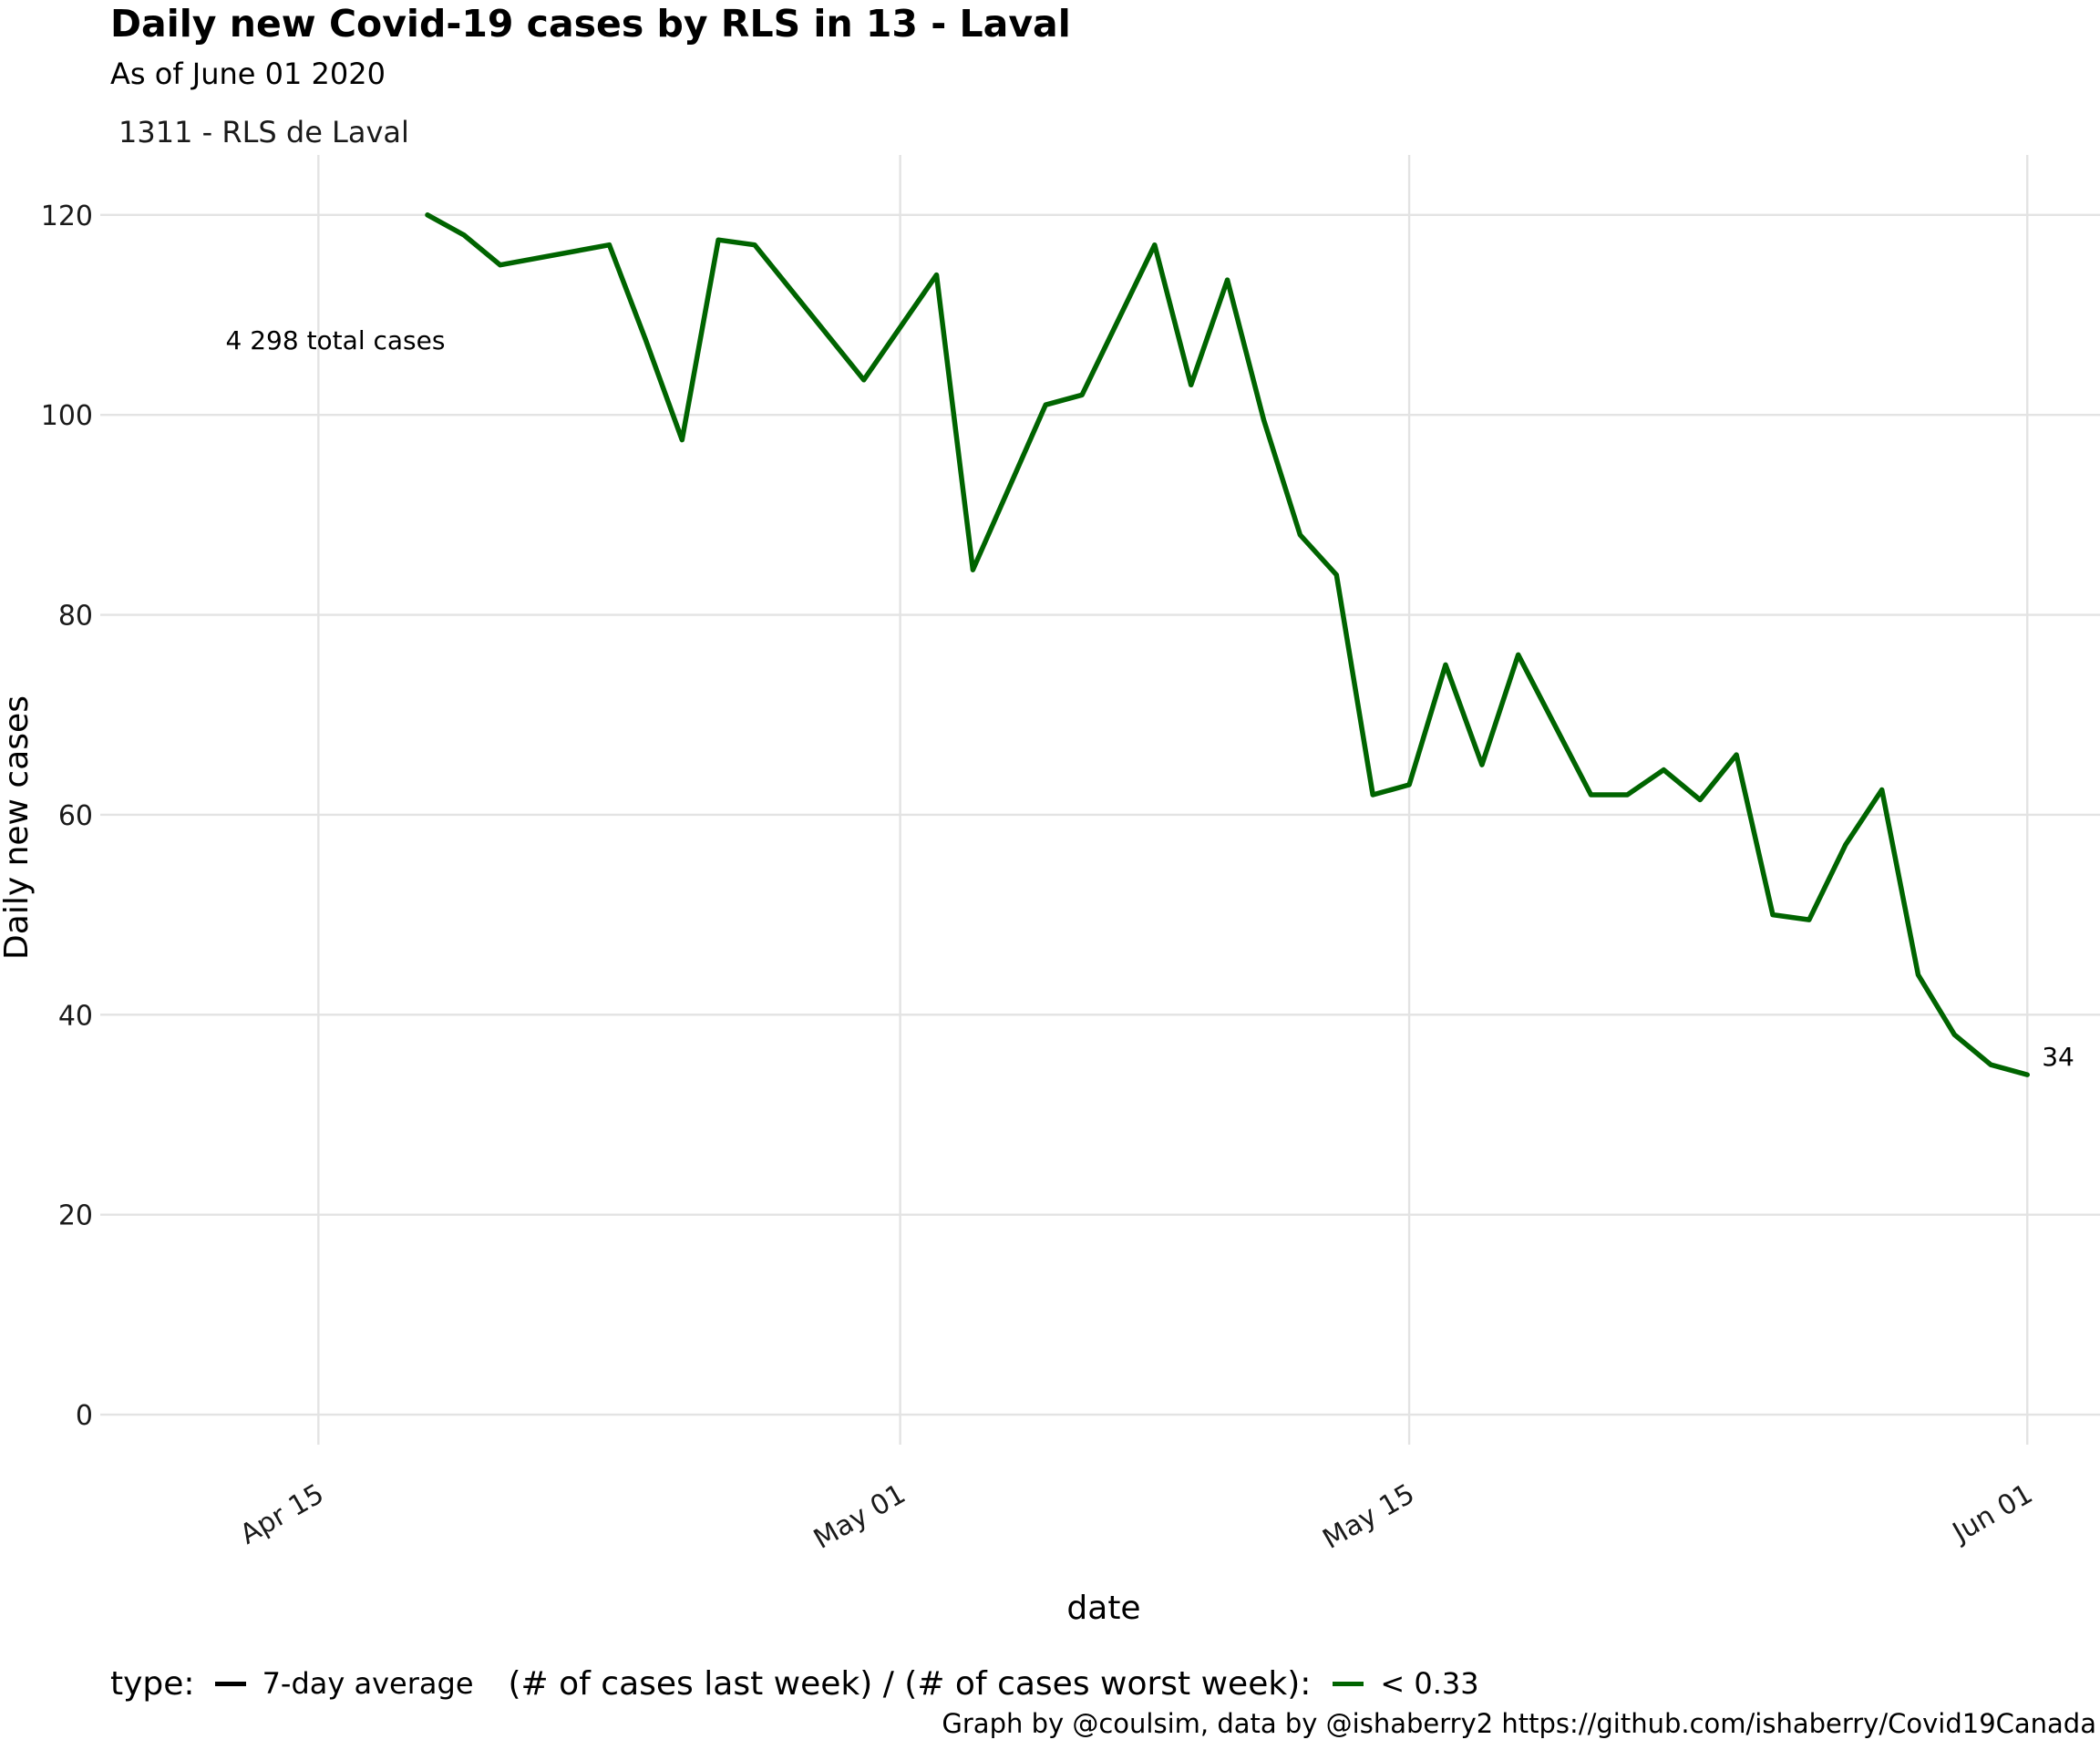 Image resolution: width=2100 pixels, height=1750 pixels. Describe the element at coordinates (1349, 1684) in the screenshot. I see `legend-key-ratio` at that location.